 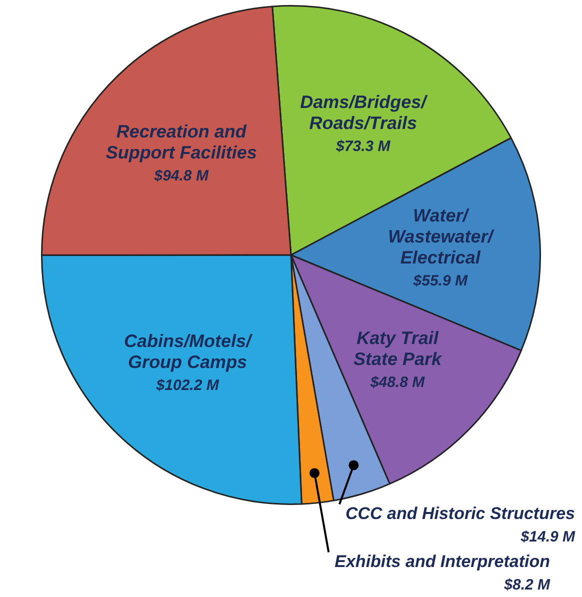 What do you see at coordinates (397, 383) in the screenshot?
I see `data-label: $48.8 M` at bounding box center [397, 383].